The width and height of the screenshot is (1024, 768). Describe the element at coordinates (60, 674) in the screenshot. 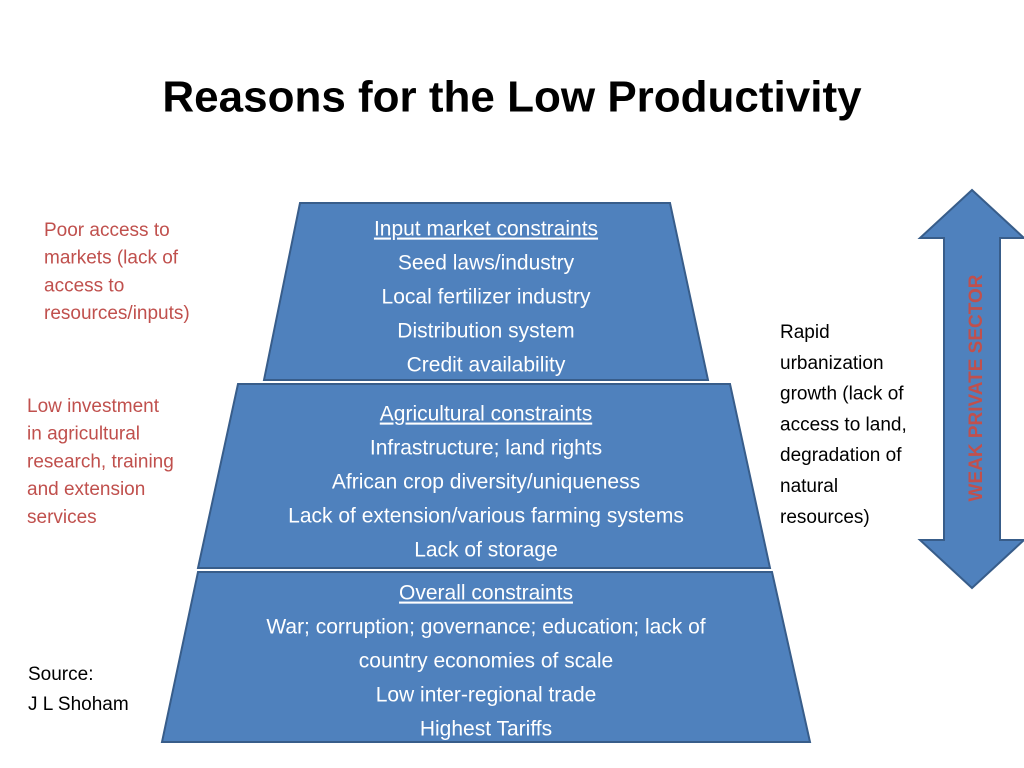

I see `source: Source:` at that location.